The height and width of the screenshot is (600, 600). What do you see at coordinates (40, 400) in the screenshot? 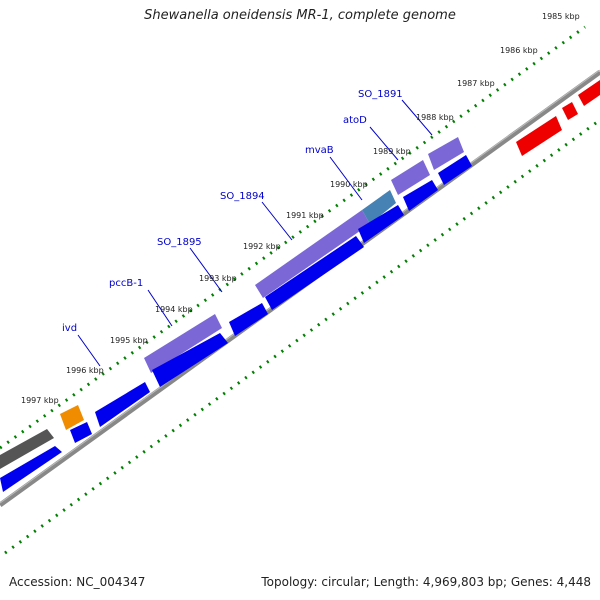
I see `tick-label: 1997 kbp` at bounding box center [40, 400].